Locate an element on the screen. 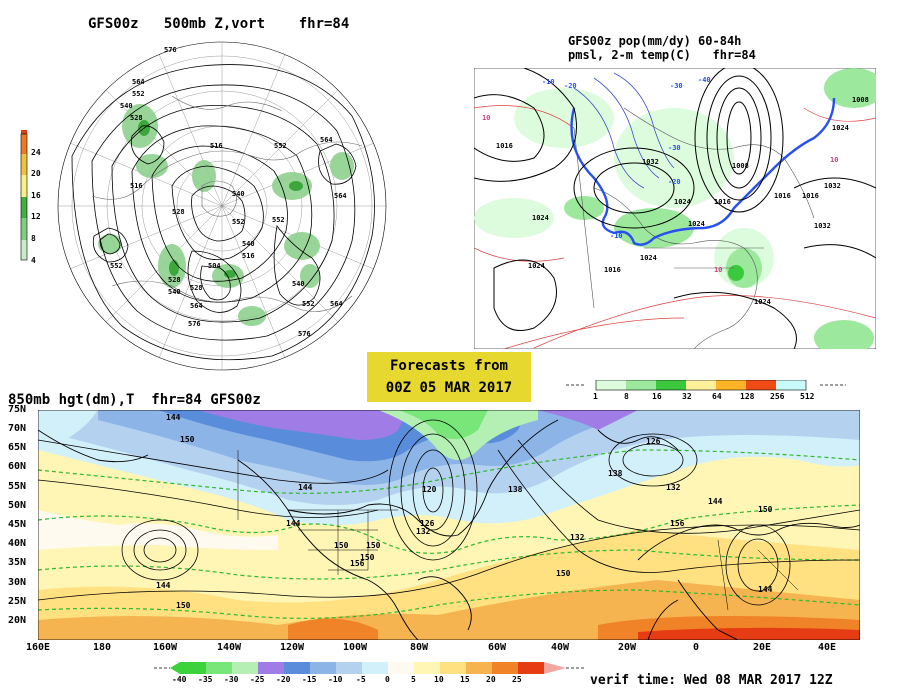  precip-colorbar: 1 8 16 32 64 128 256 512 is located at coordinates (706, 390).